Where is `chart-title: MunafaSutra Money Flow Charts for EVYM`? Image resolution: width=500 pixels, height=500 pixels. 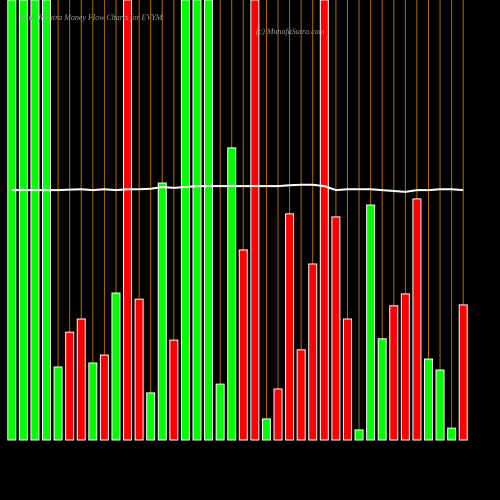 chart-title: MunafaSutra Money Flow Charts for EVYM is located at coordinates (91, 17).